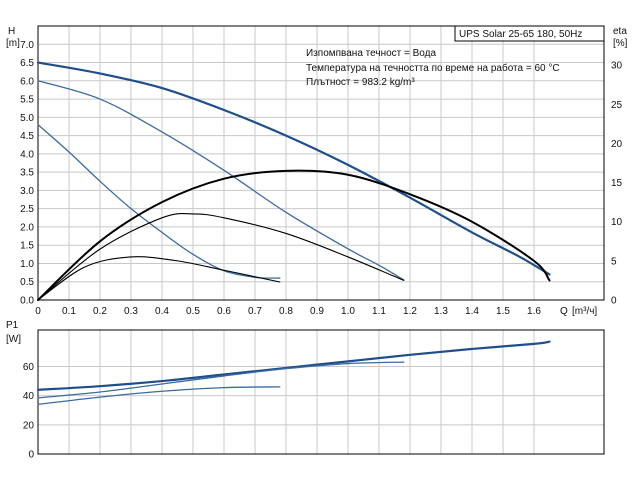 The image size is (640, 480). I want to click on x-tick-label: 1.2, so click(410, 311).